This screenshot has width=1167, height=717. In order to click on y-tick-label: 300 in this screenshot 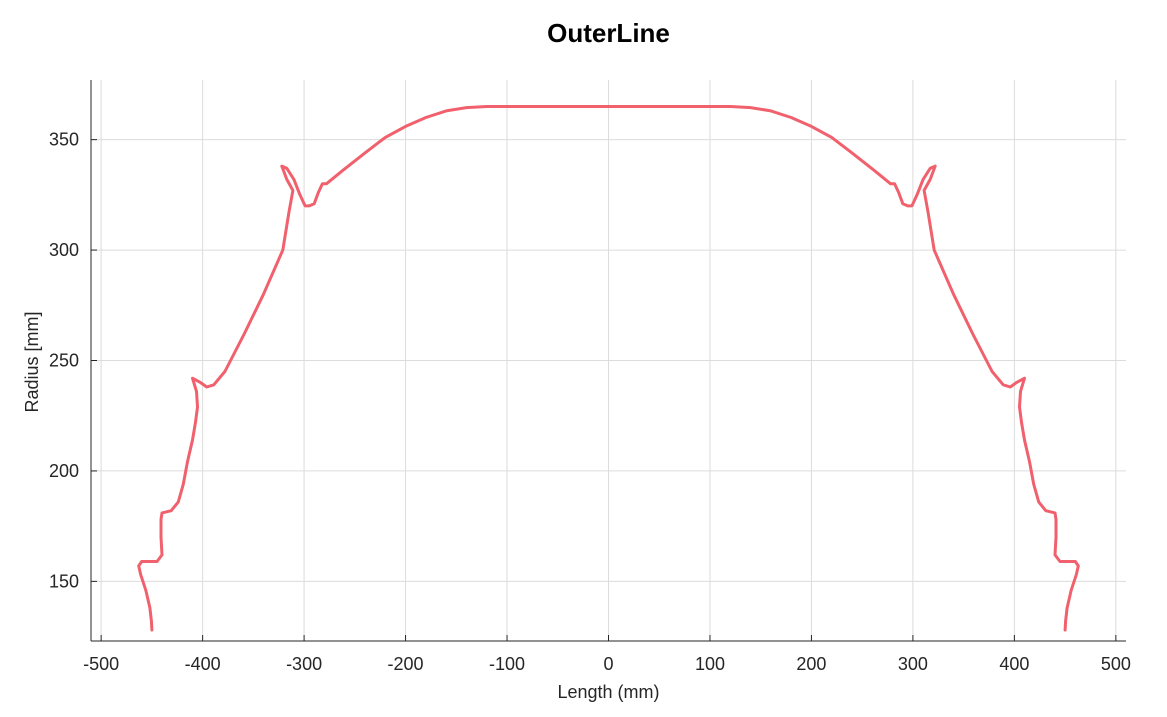, I will do `click(64, 250)`.